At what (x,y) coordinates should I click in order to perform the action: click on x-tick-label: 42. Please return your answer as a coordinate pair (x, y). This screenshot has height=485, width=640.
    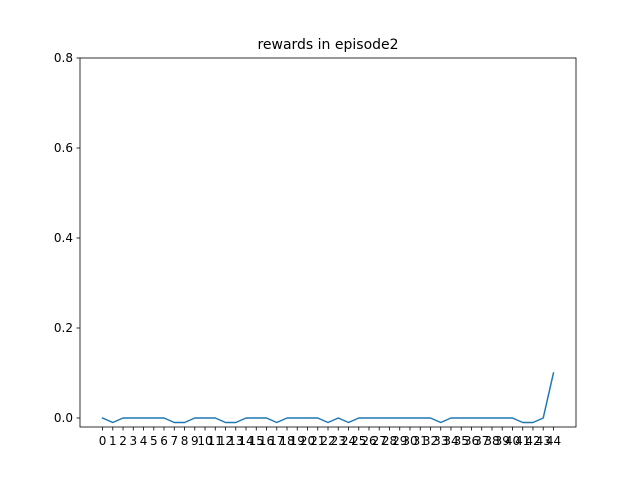
    Looking at the image, I should click on (532, 441).